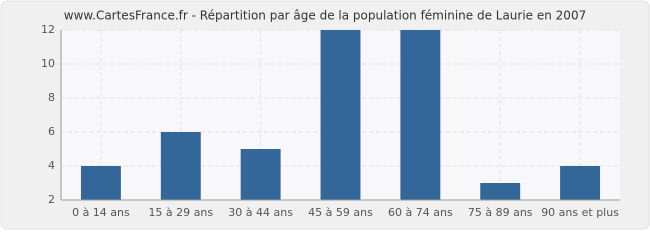  Describe the element at coordinates (48, 29) in the screenshot. I see `y-tick-label: 12` at that location.